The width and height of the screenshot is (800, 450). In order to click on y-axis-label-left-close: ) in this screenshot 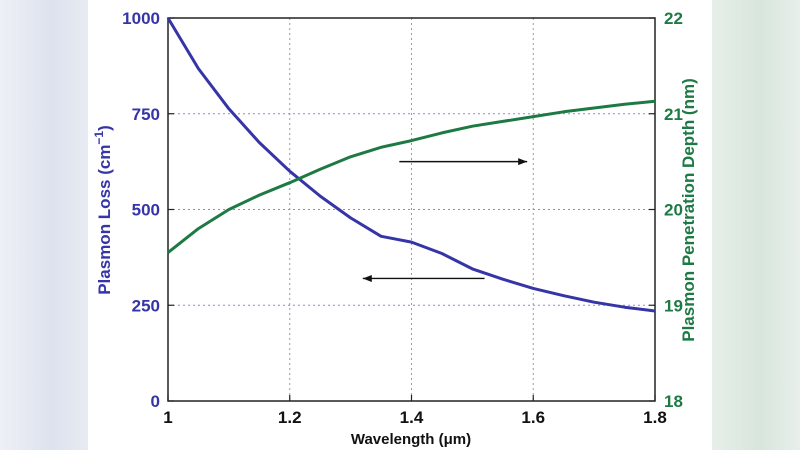, I will do `click(104, 128)`.